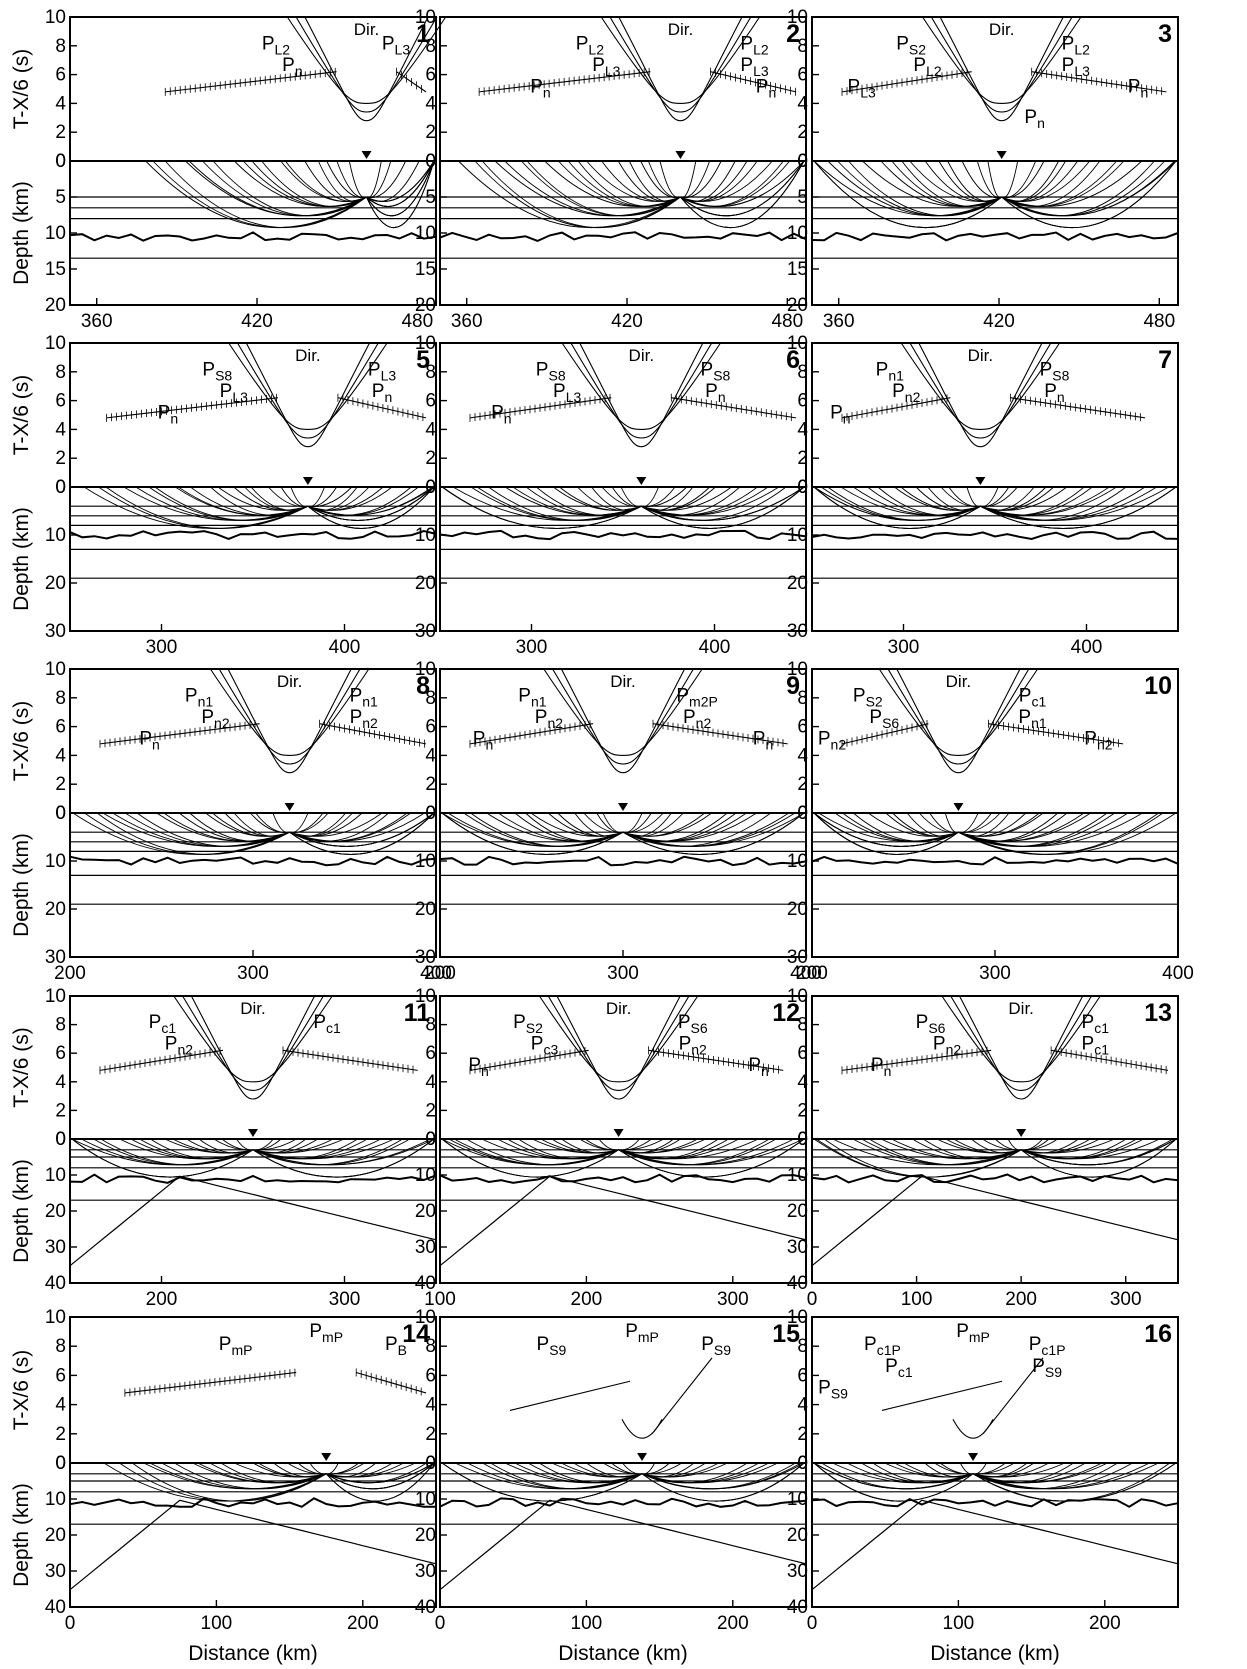 This screenshot has height=1669, width=1247. Describe the element at coordinates (55, 1283) in the screenshot. I see `depth-tick-label: 40` at that location.